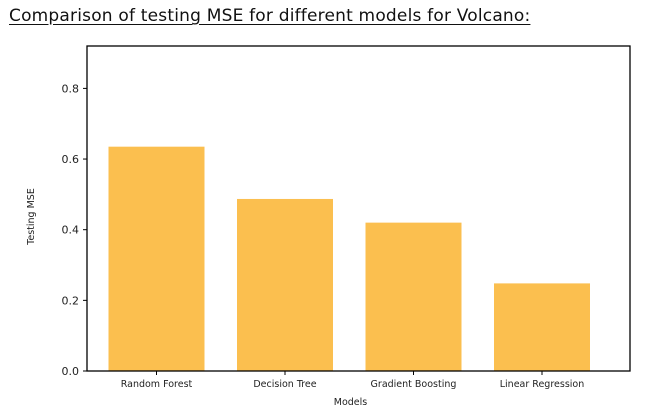 The image size is (663, 411). What do you see at coordinates (542, 384) in the screenshot?
I see `x-category-label: Linear Regression` at bounding box center [542, 384].